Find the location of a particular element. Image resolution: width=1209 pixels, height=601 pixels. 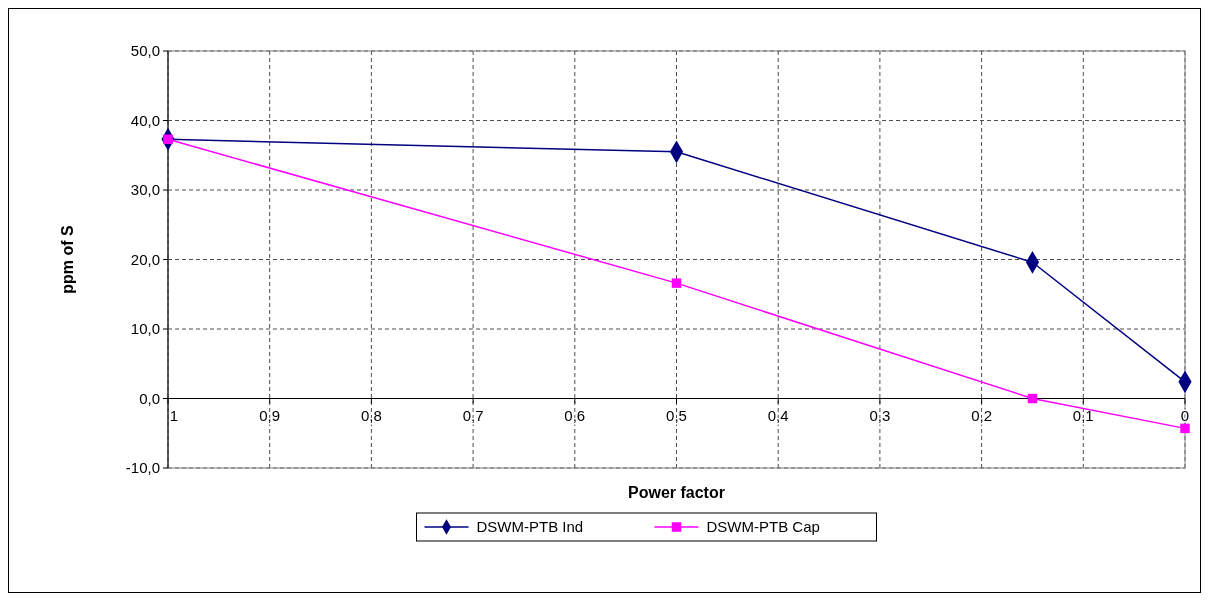

x-tick-label: 0 is located at coordinates (1185, 415).